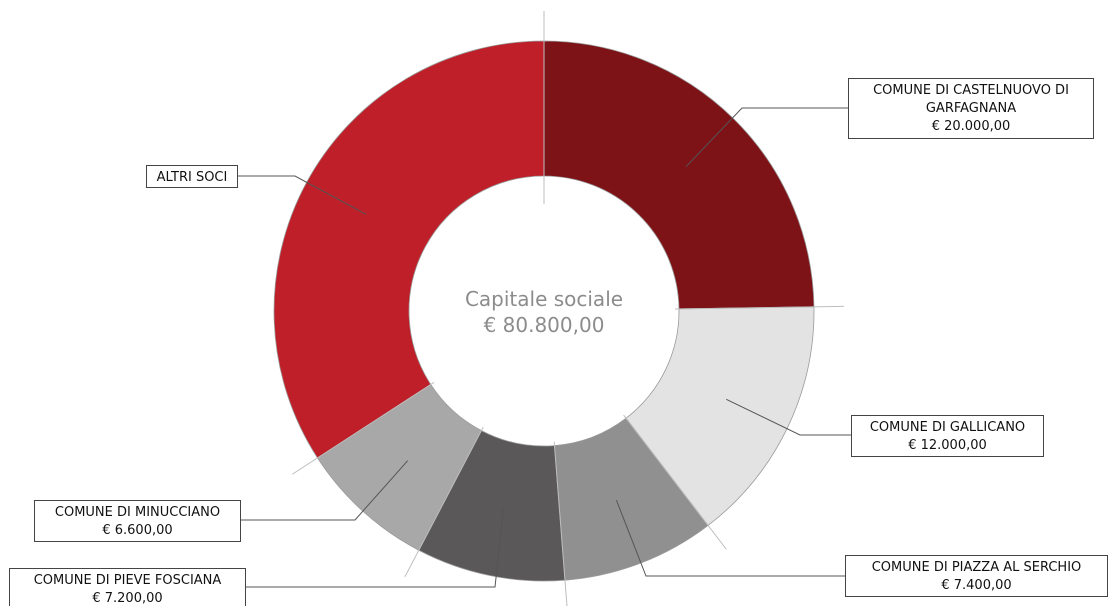 The width and height of the screenshot is (1108, 606). Describe the element at coordinates (971, 90) in the screenshot. I see `label-name-0: COMUNE DI CASTELNUOVO DI` at that location.